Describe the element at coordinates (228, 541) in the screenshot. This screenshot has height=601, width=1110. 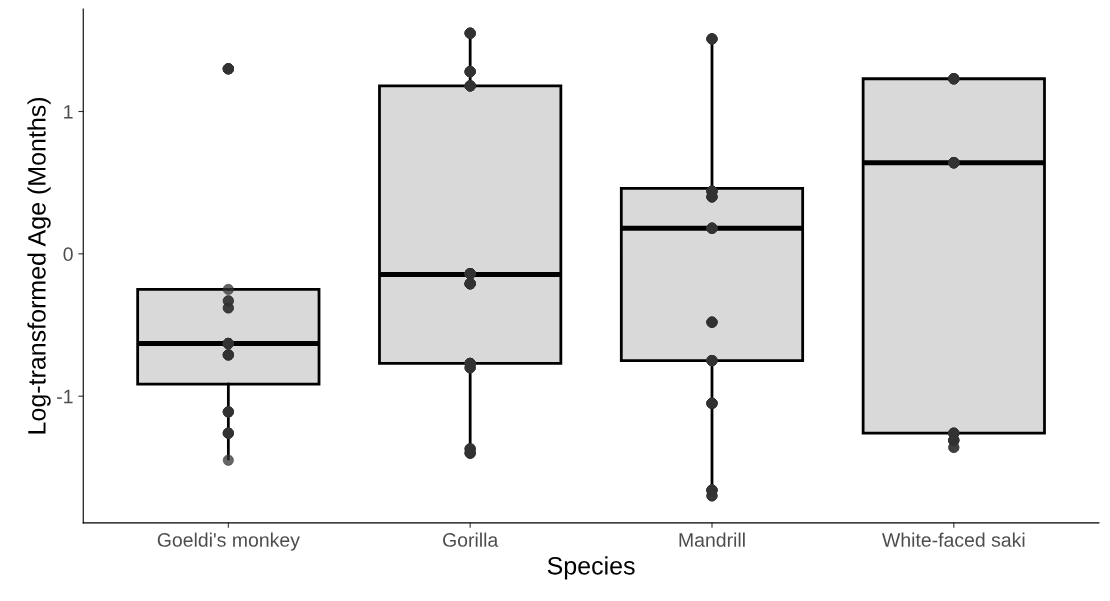
I see `x-tick-label: Goeldi's monkey` at that location.